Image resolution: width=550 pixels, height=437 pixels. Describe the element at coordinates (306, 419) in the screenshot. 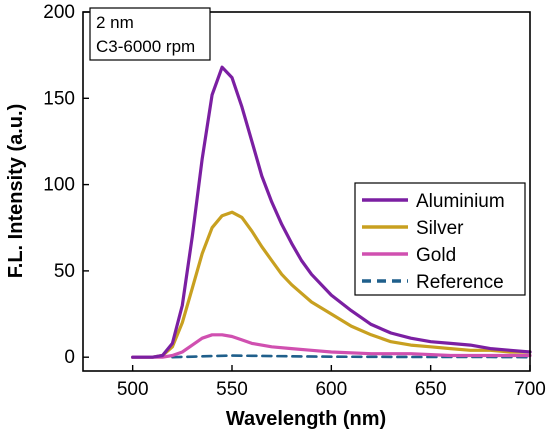

I see `x-axis-title: Wavelength (nm)` at that location.